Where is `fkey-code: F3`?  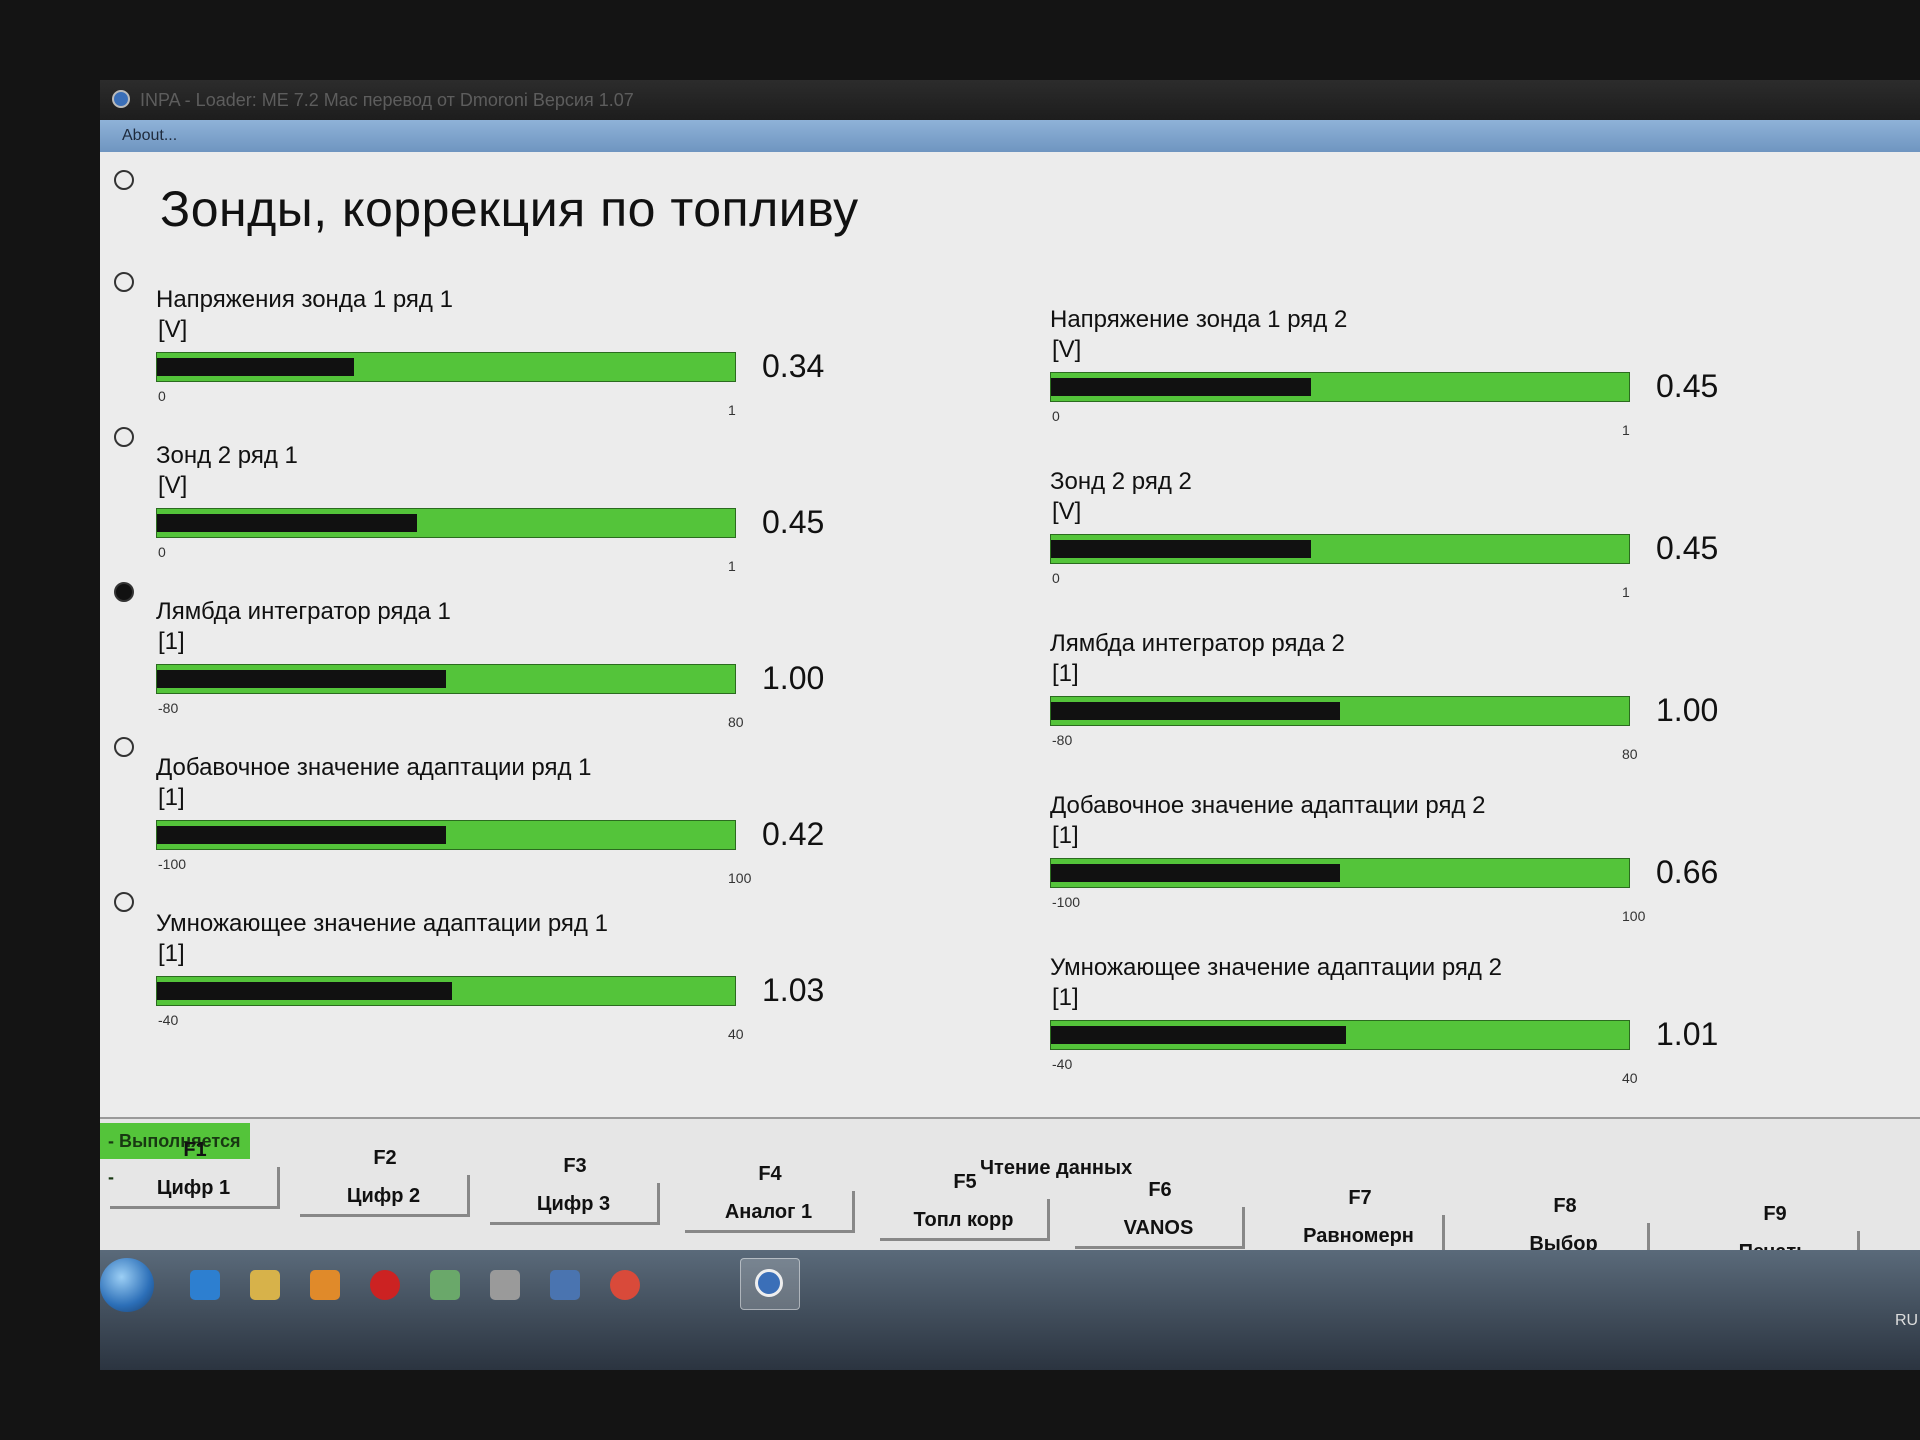
fkey-code: F3 is located at coordinates (575, 1166).